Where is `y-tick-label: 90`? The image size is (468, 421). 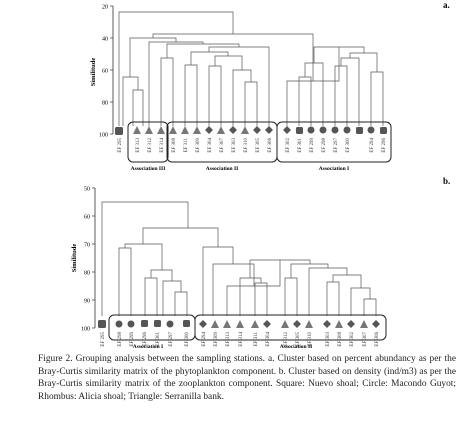 y-tick-label: 90 is located at coordinates (87, 302).